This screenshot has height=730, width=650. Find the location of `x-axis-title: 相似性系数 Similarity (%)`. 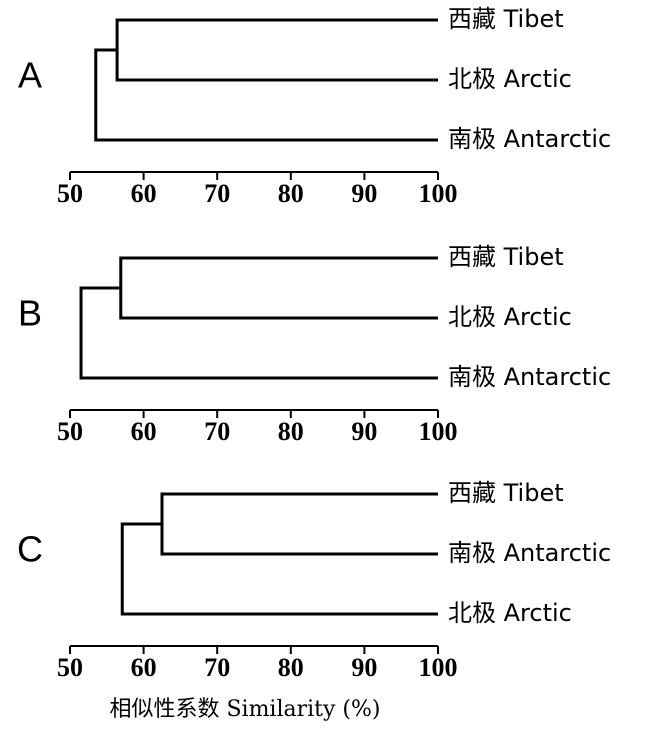

x-axis-title: 相似性系数 Similarity (%) is located at coordinates (244, 709).